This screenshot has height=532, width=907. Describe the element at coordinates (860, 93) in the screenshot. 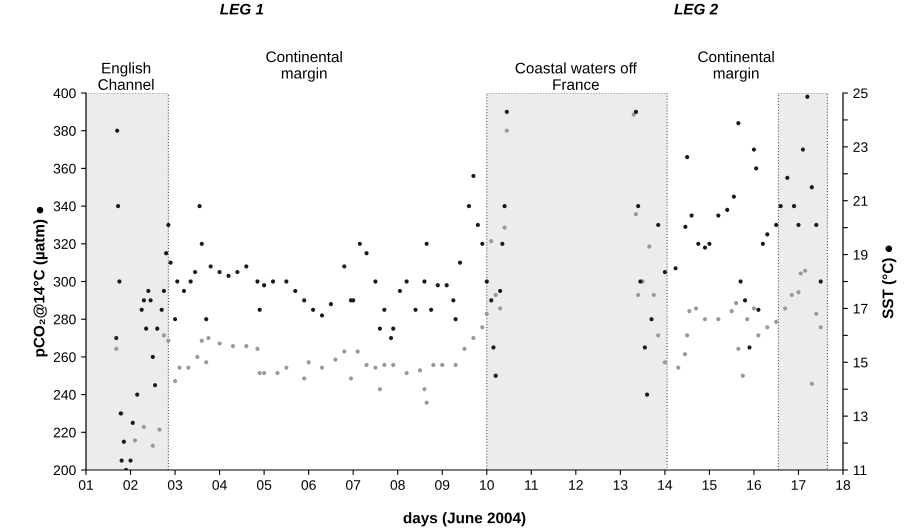

I see `y2-tick-label: 25` at that location.